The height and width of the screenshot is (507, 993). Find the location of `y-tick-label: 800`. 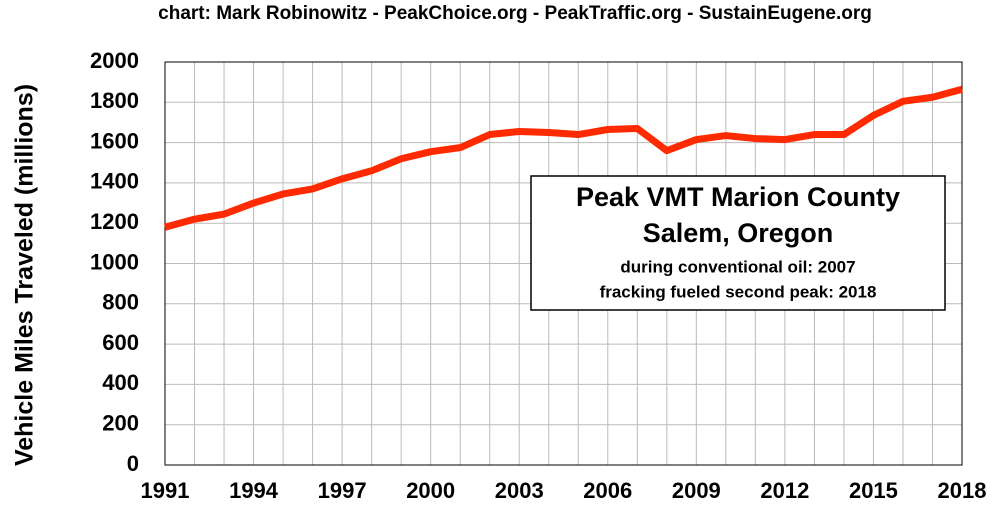

y-tick-label: 800 is located at coordinates (120, 302).